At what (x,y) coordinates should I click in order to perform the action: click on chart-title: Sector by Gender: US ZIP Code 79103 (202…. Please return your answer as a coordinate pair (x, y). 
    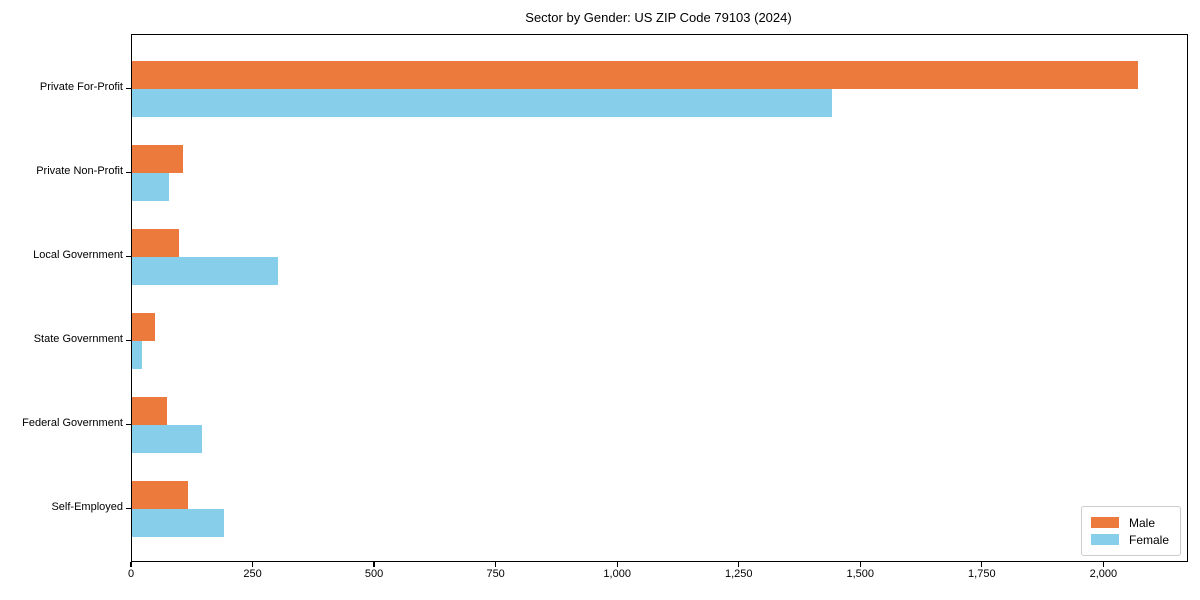
    Looking at the image, I should click on (658, 17).